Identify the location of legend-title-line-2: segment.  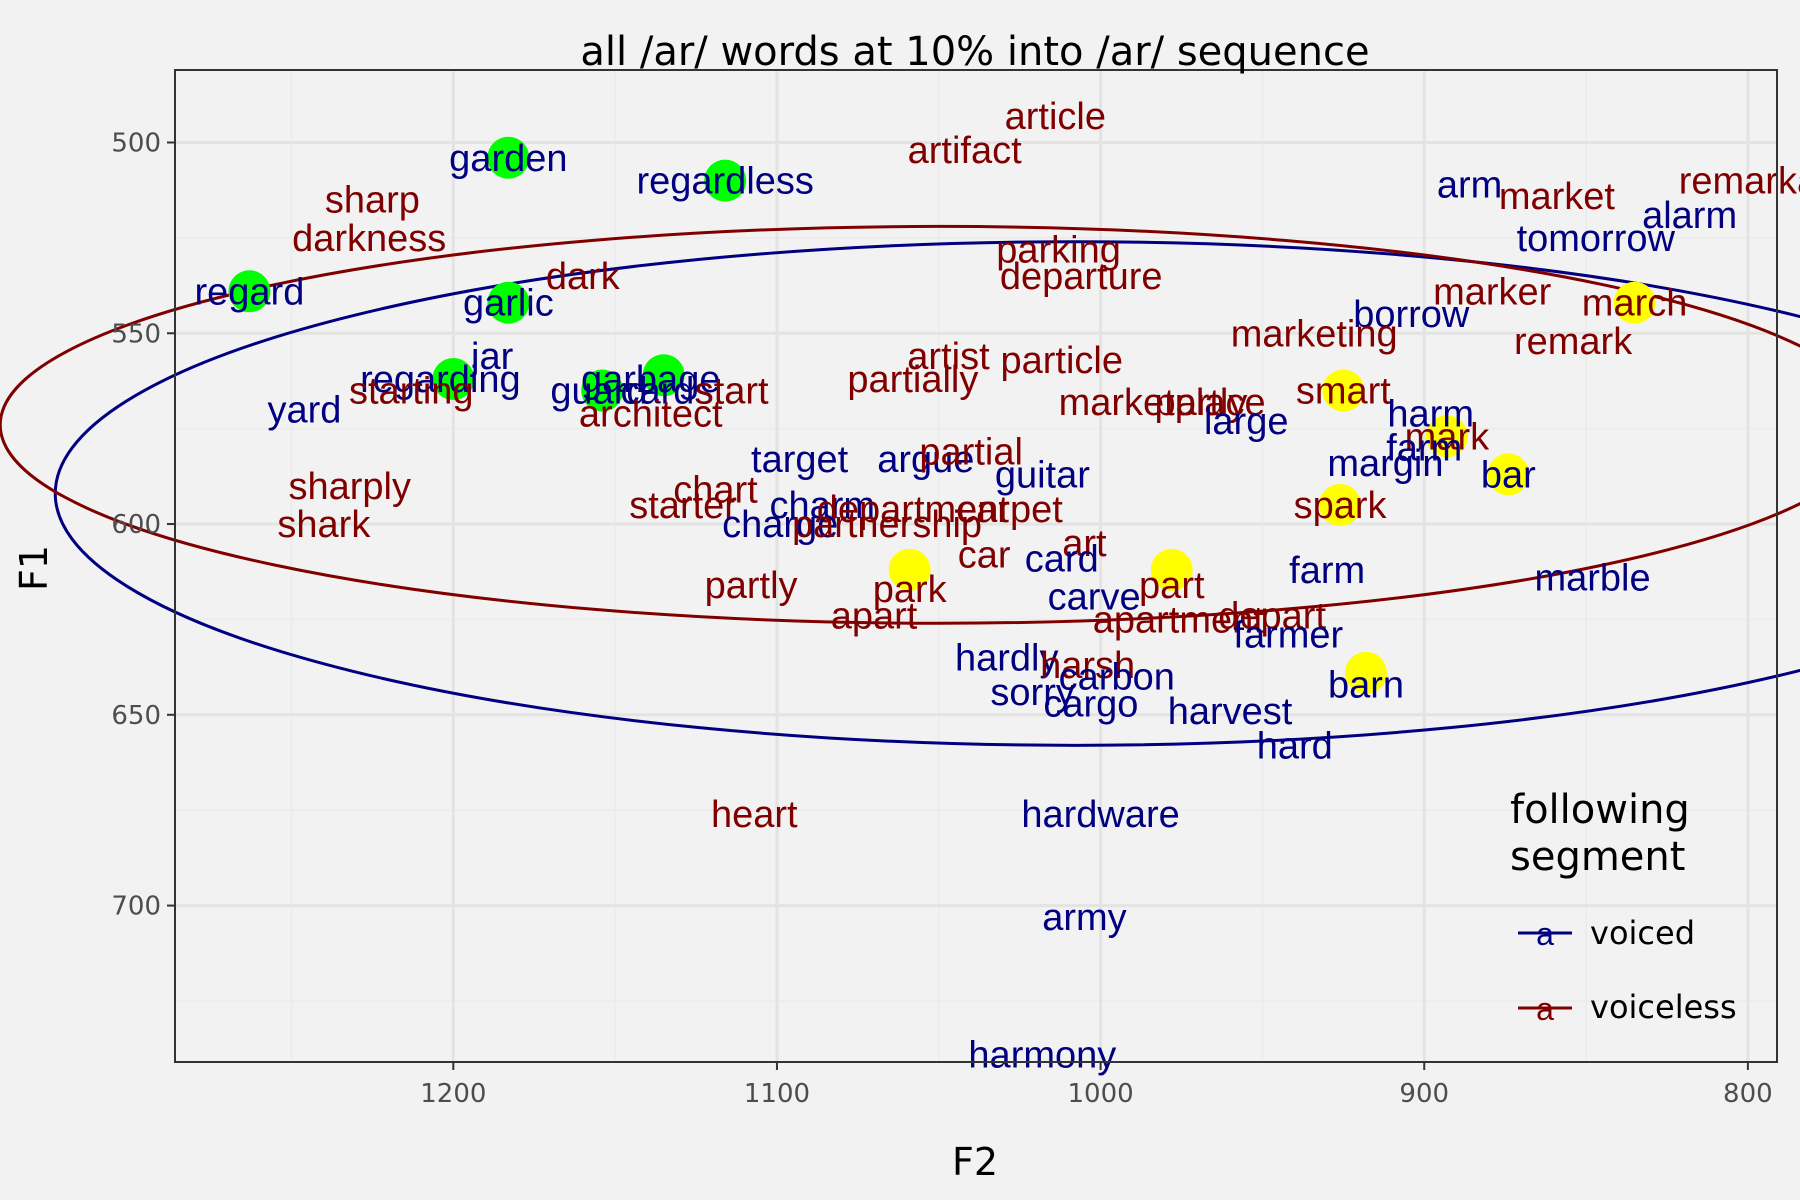
(1597, 857).